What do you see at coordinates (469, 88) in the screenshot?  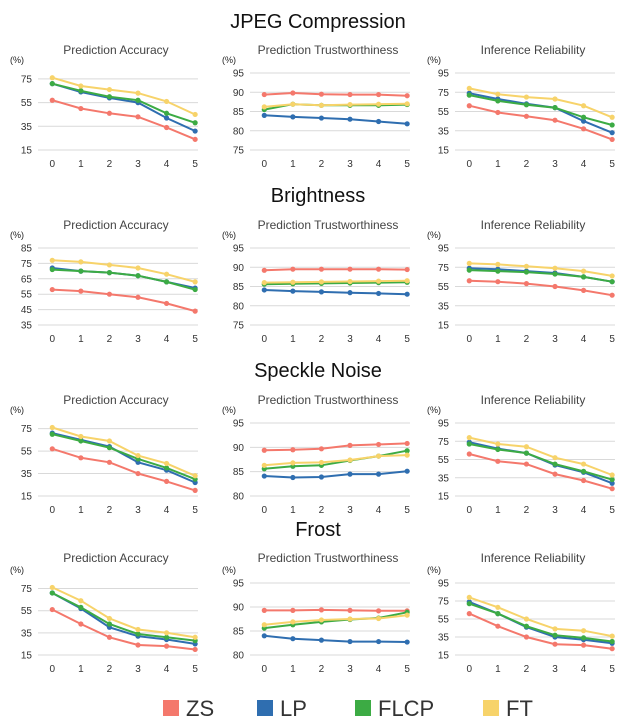 I see `chart-jpeg-compression-inference-reliability-point-ft` at bounding box center [469, 88].